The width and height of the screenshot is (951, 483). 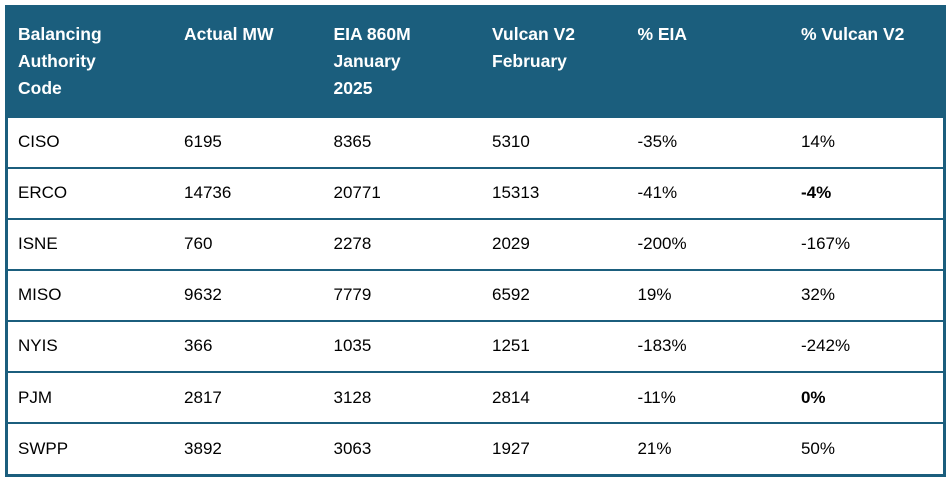 I want to click on row-label-cell: CISO, so click(x=90, y=141).